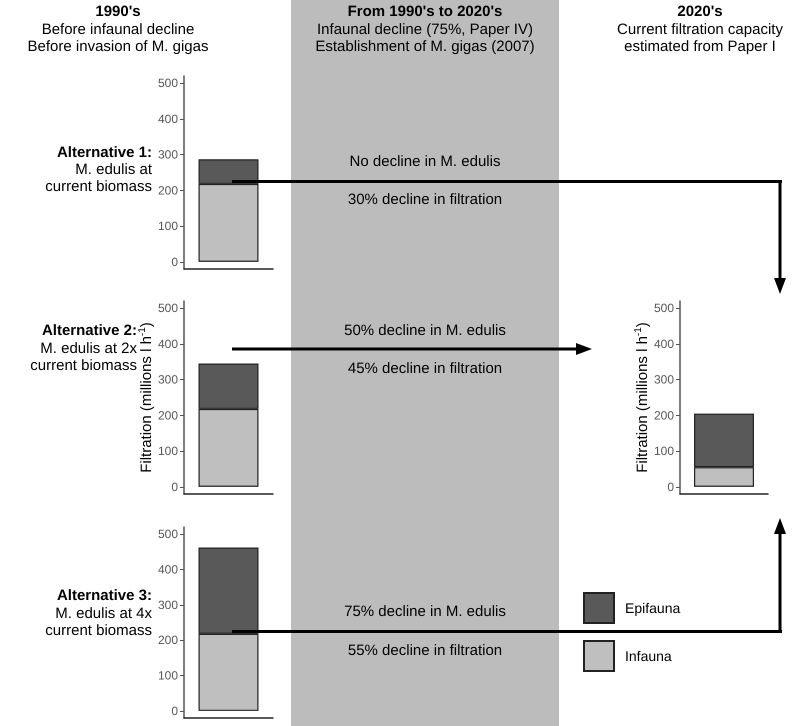  What do you see at coordinates (425, 330) in the screenshot?
I see `text: 50% decline in M. edulis` at bounding box center [425, 330].